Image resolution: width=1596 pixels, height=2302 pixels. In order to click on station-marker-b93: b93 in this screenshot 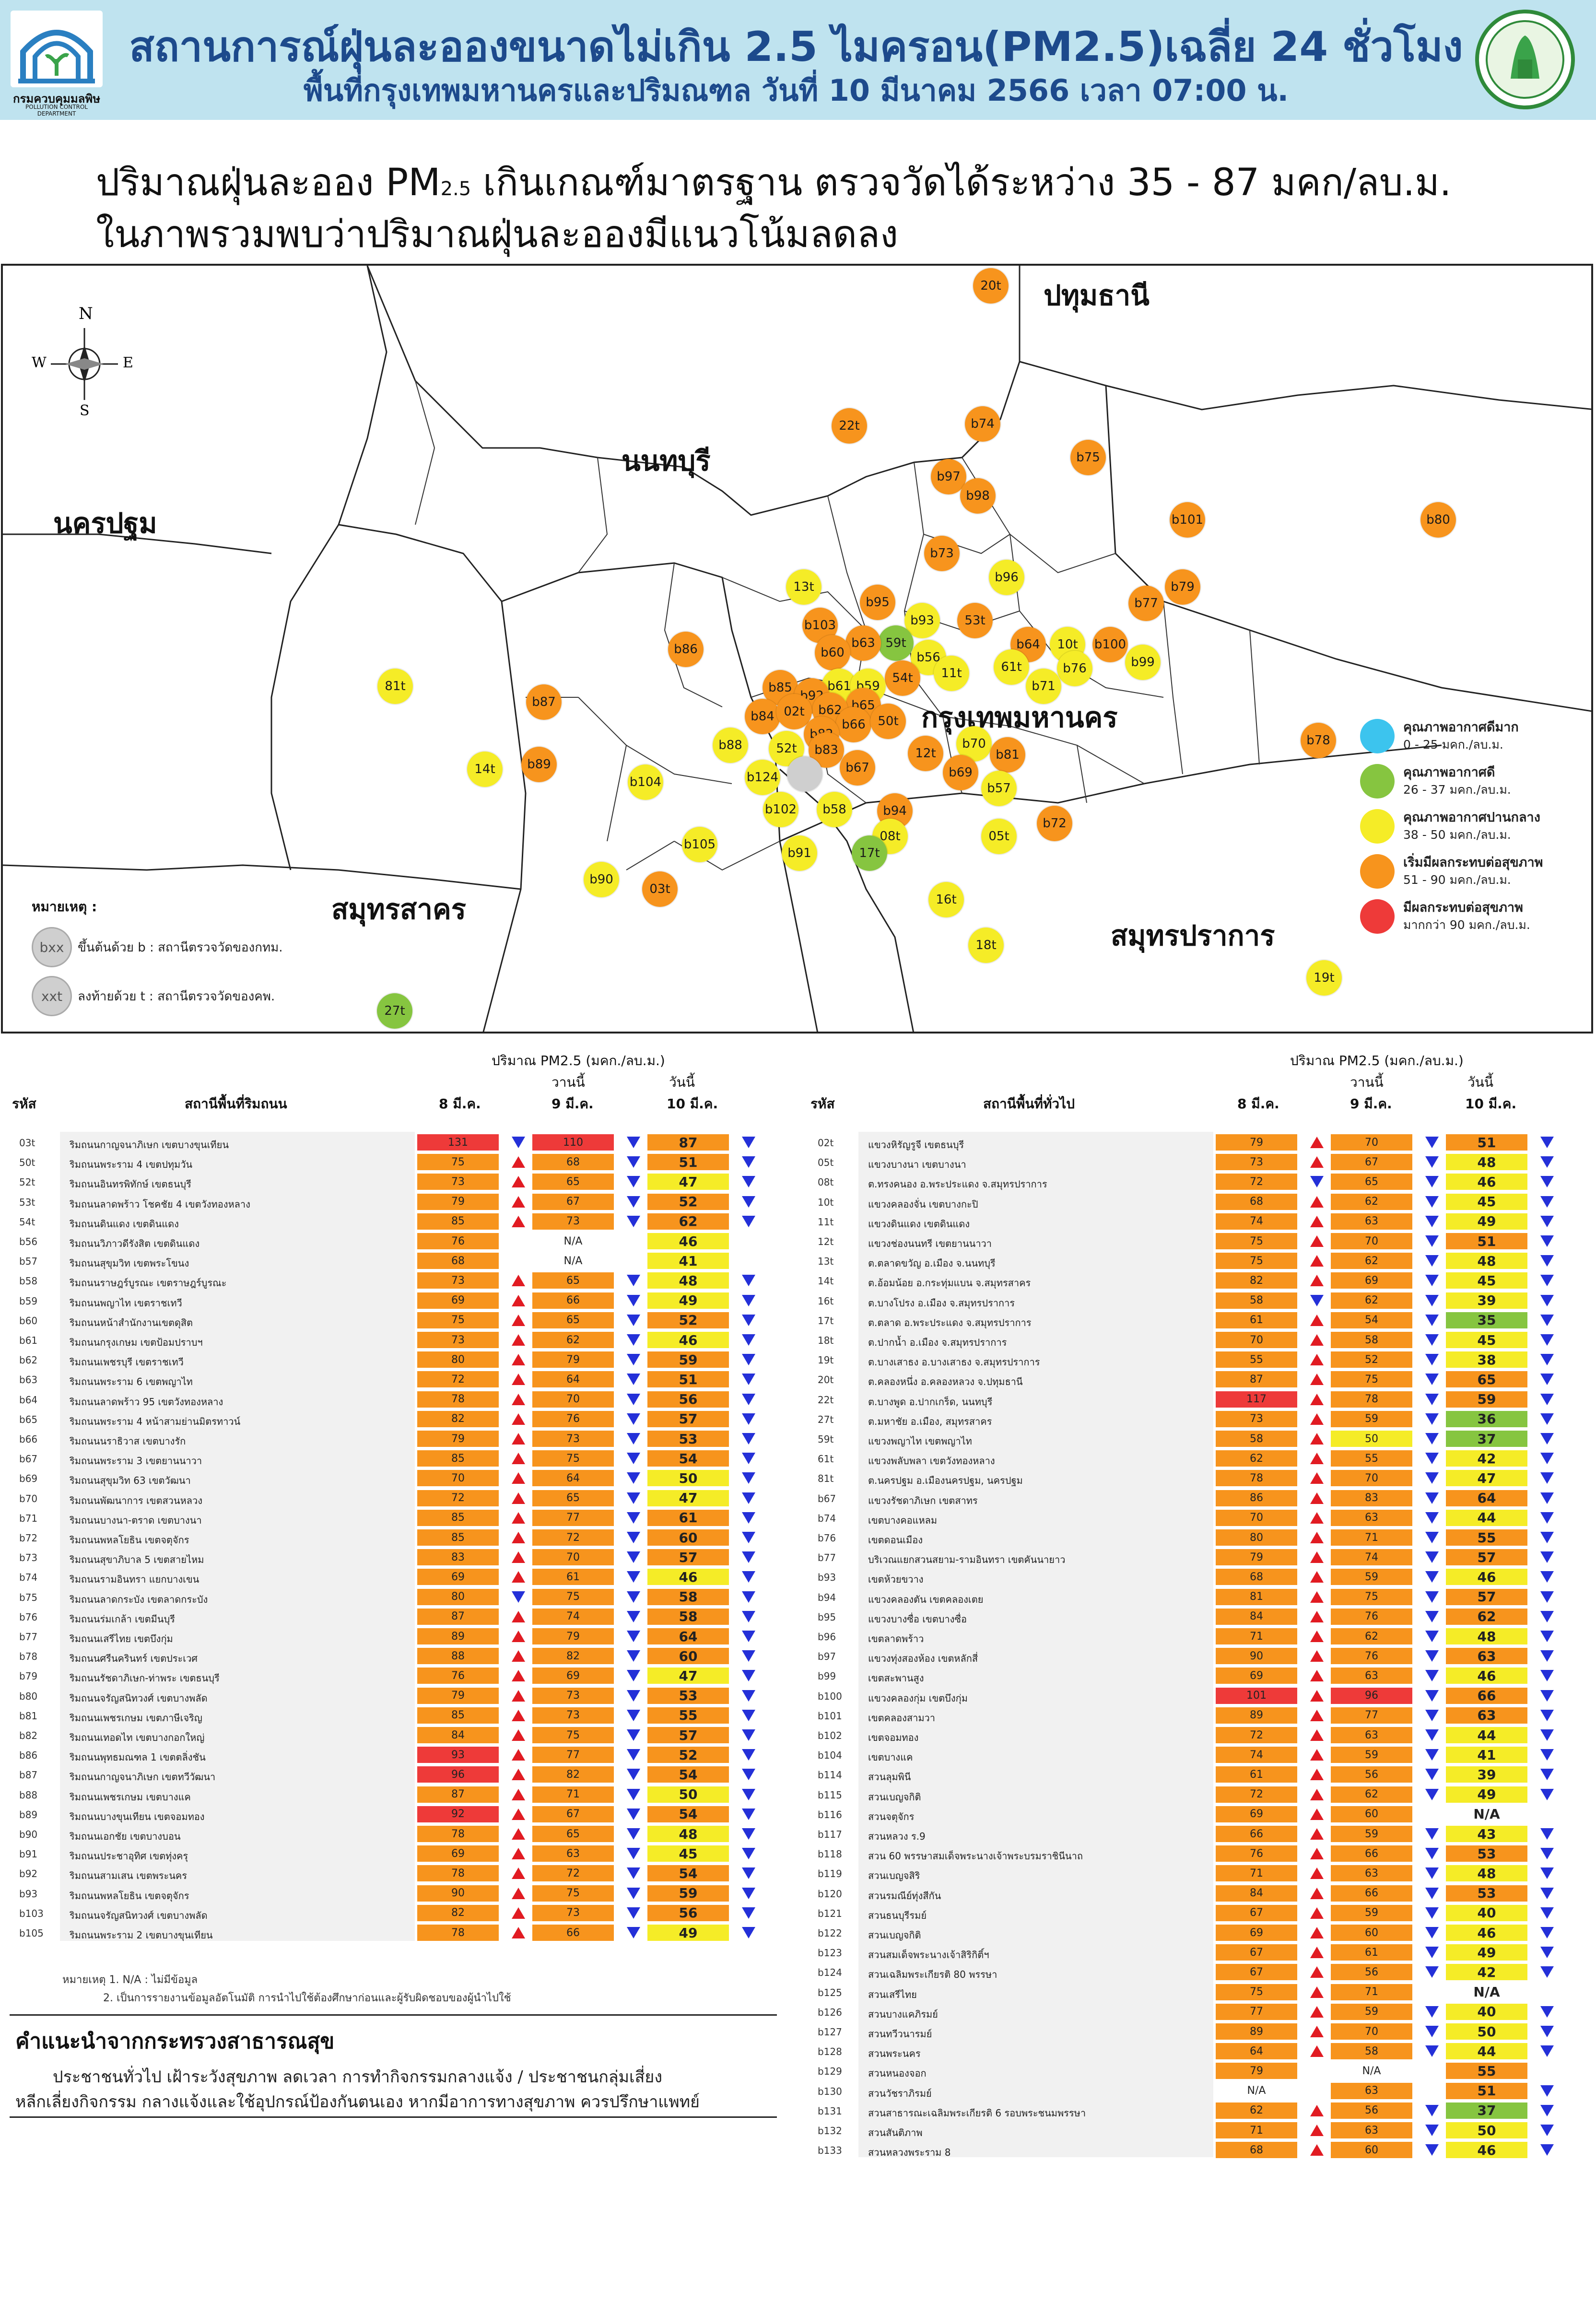, I will do `click(922, 620)`.